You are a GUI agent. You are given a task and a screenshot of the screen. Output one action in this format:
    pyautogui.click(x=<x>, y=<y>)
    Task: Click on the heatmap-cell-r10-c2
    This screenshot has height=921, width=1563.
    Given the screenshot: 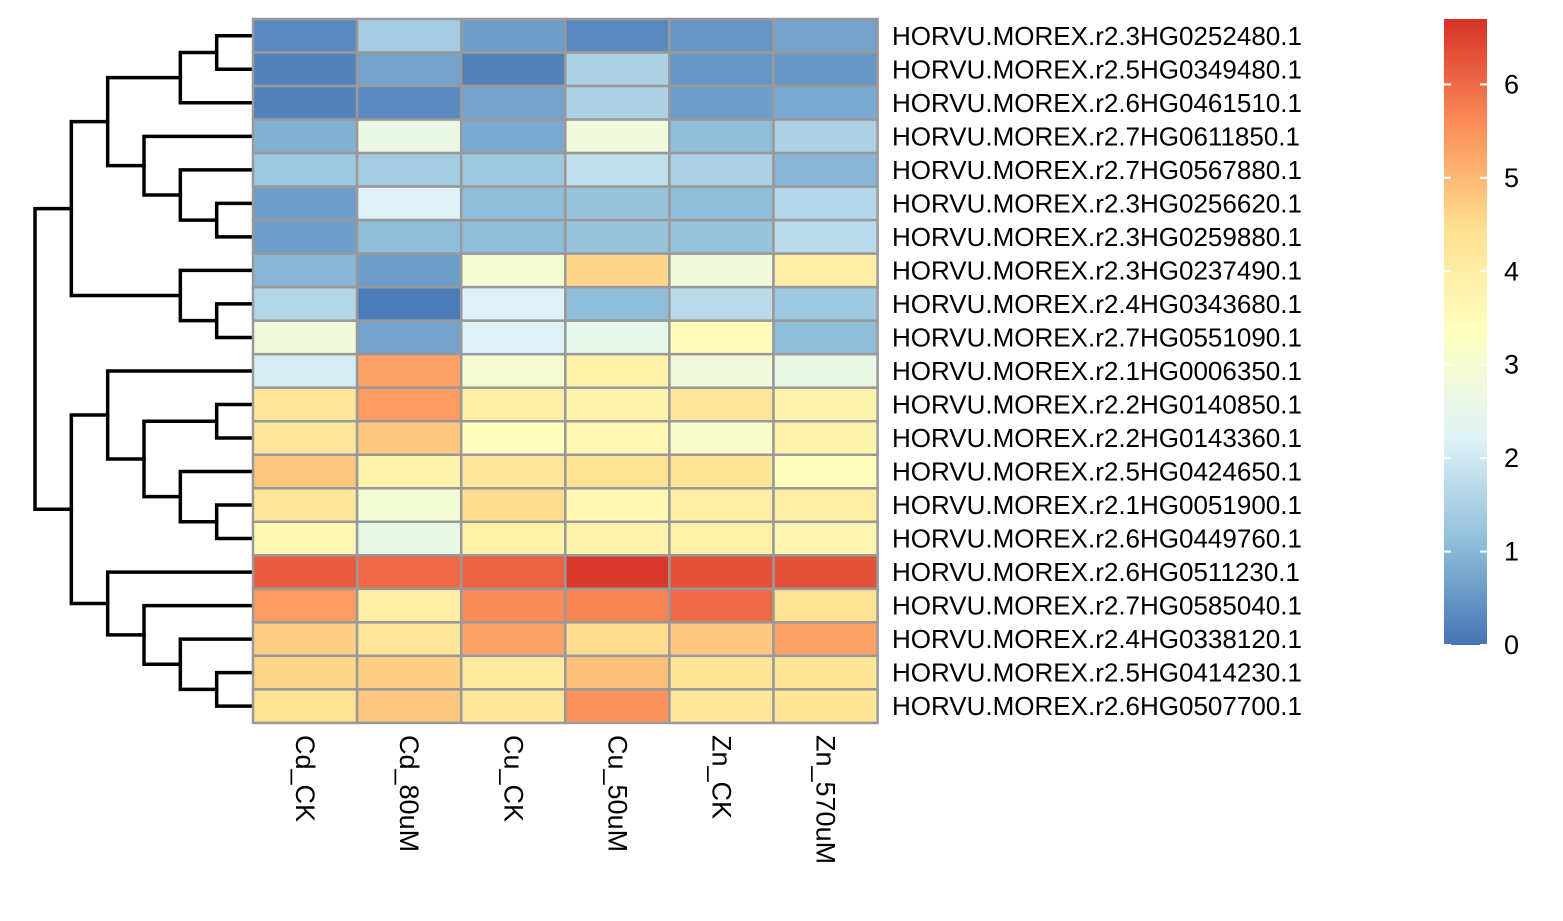 What is the action you would take?
    pyautogui.click(x=513, y=370)
    